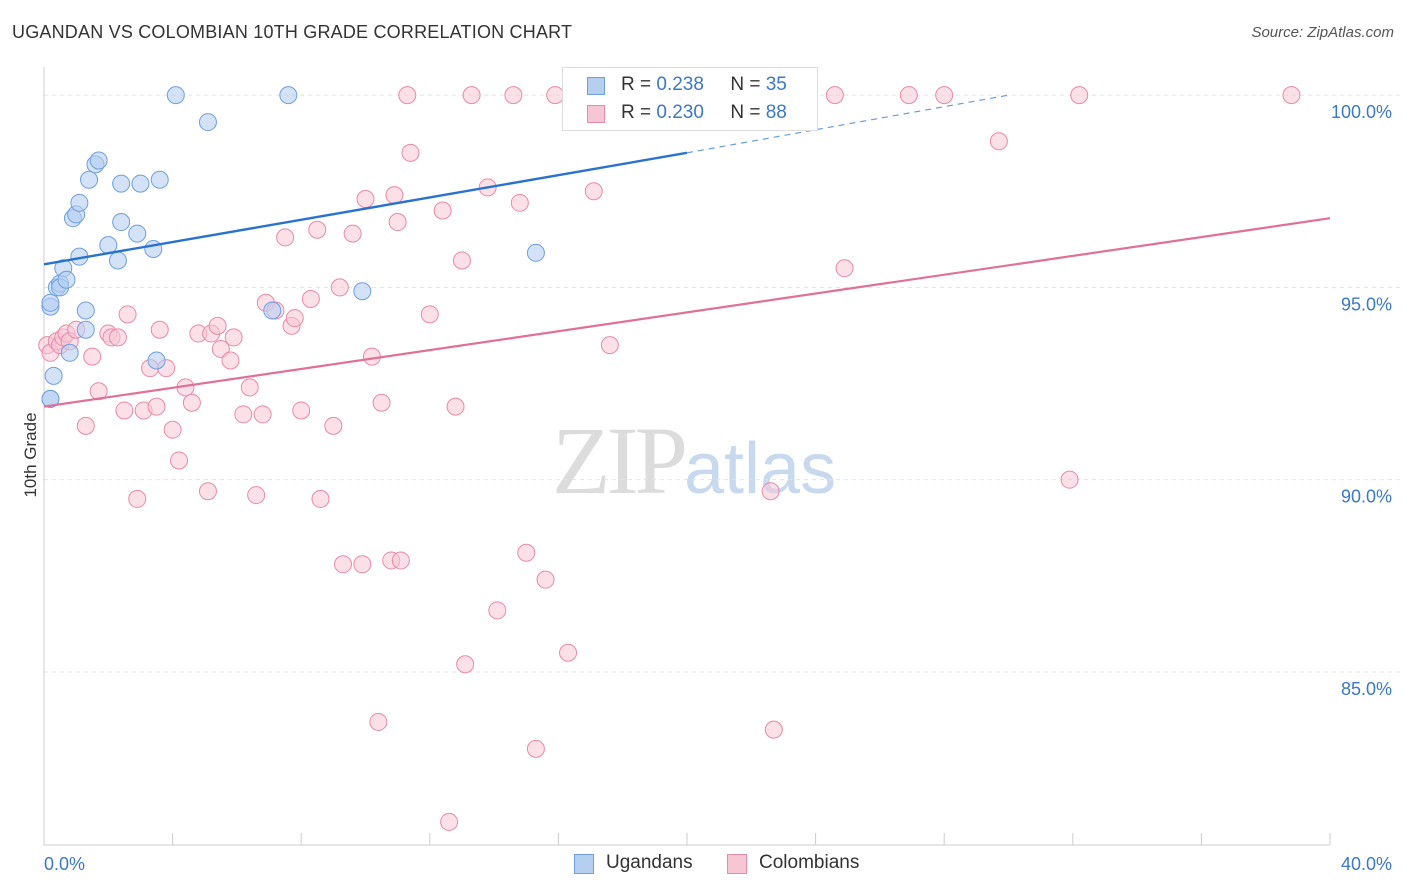  Describe the element at coordinates (1366, 304) in the screenshot. I see `y-tick-label: 95.0%` at that location.